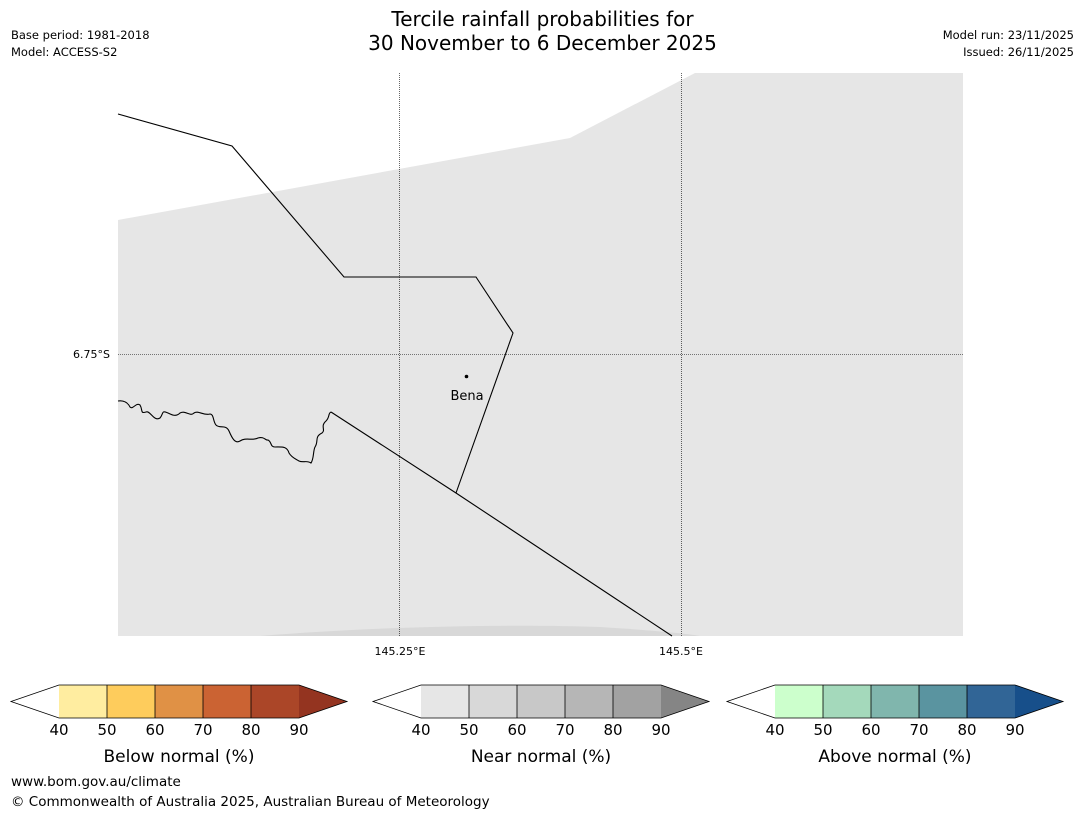 This screenshot has height=816, width=1085. I want to click on longitude-label: 145.25°E, so click(400, 651).